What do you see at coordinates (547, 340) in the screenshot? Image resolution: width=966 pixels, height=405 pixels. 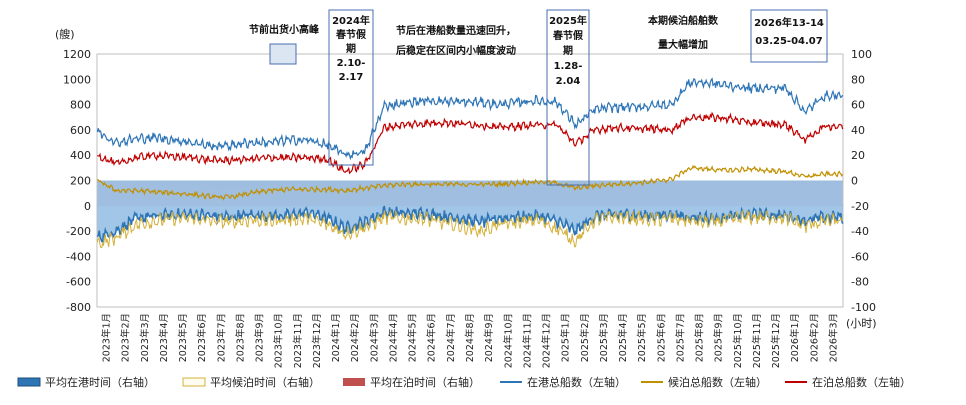 I see `x-tick-label: 2024年12月` at bounding box center [547, 340].